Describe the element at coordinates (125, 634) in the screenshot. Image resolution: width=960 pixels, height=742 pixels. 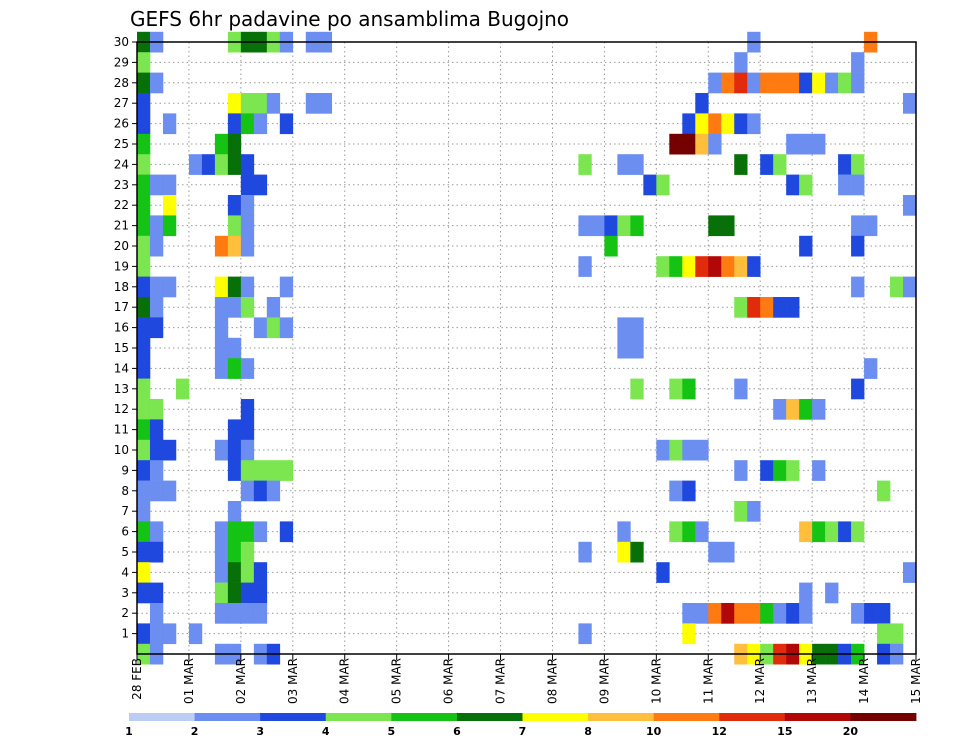
I see `y-tick-label: 1` at that location.